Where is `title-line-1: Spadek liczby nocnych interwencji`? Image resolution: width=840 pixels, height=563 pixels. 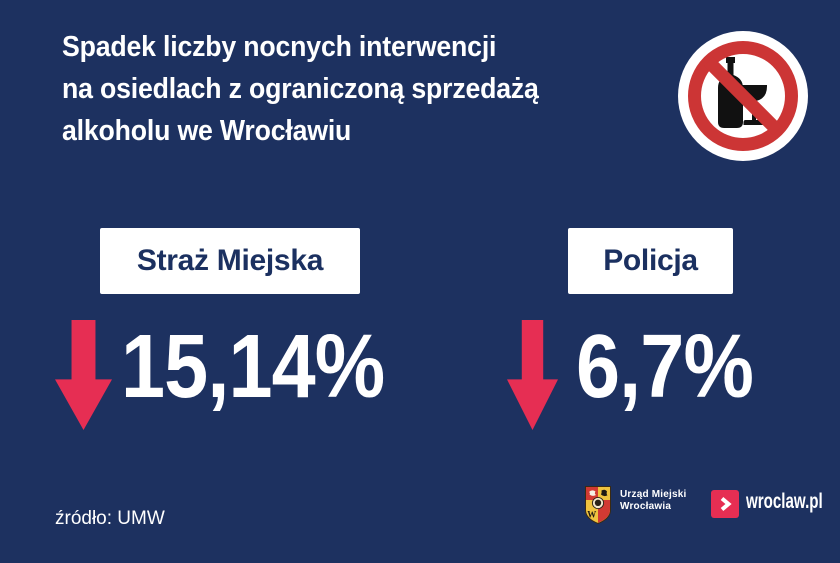
title-line-1: Spadek liczby nocnych interwencji is located at coordinates (279, 47).